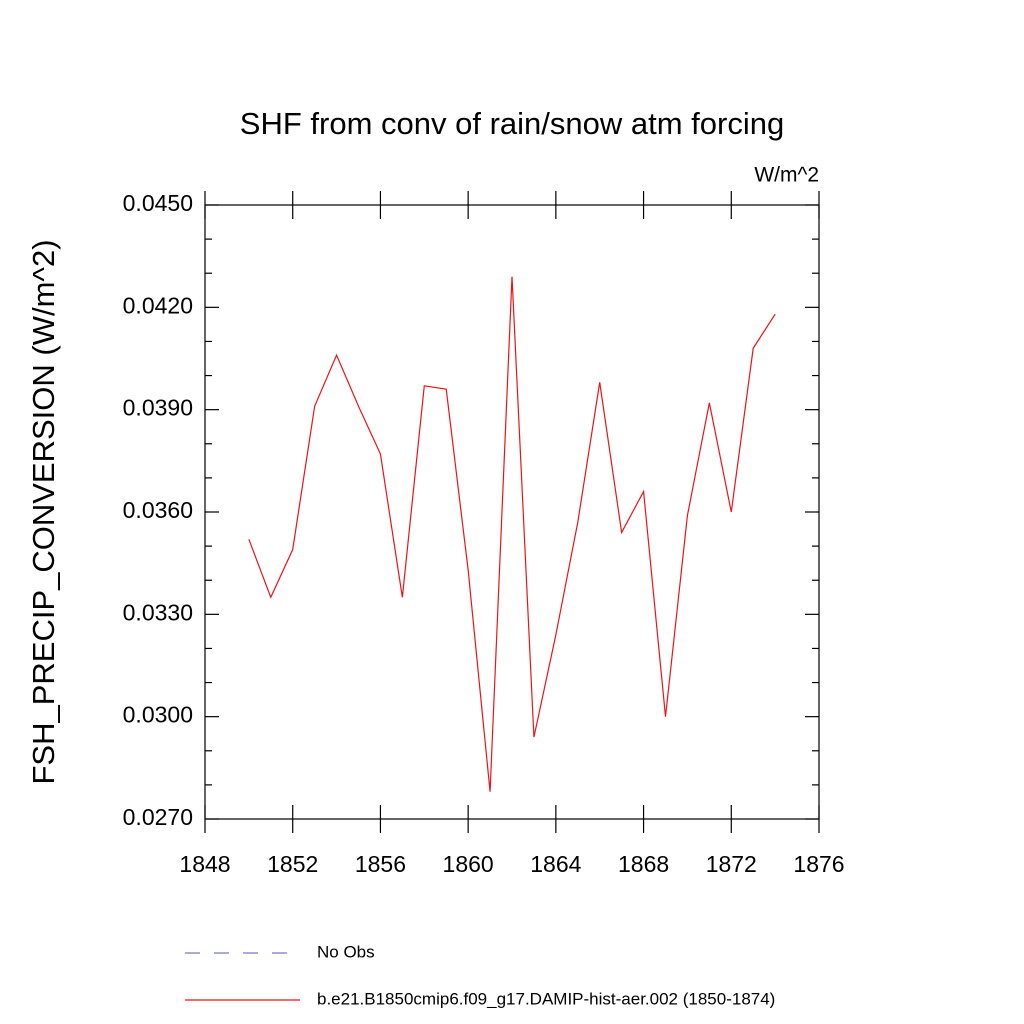 This screenshot has width=1024, height=1024. What do you see at coordinates (158, 305) in the screenshot?
I see `y-tick-label: 0.0420` at bounding box center [158, 305].